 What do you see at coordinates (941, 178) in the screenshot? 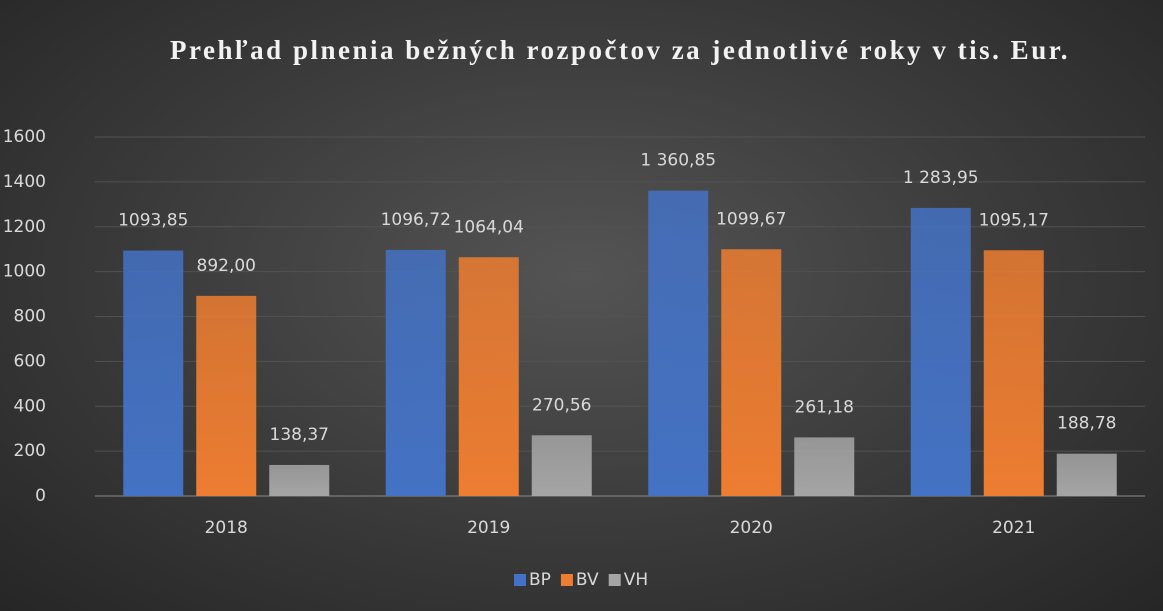
I see `data-label: 1 283,95` at bounding box center [941, 178].